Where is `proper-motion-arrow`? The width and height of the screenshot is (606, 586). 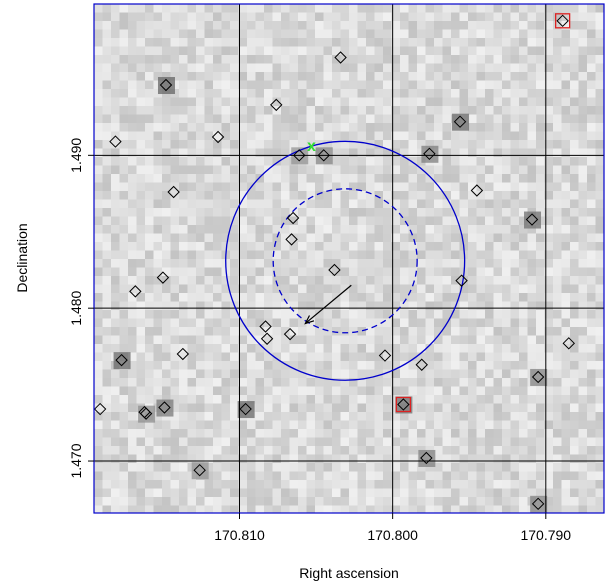
proper-motion-arrow is located at coordinates (328, 304).